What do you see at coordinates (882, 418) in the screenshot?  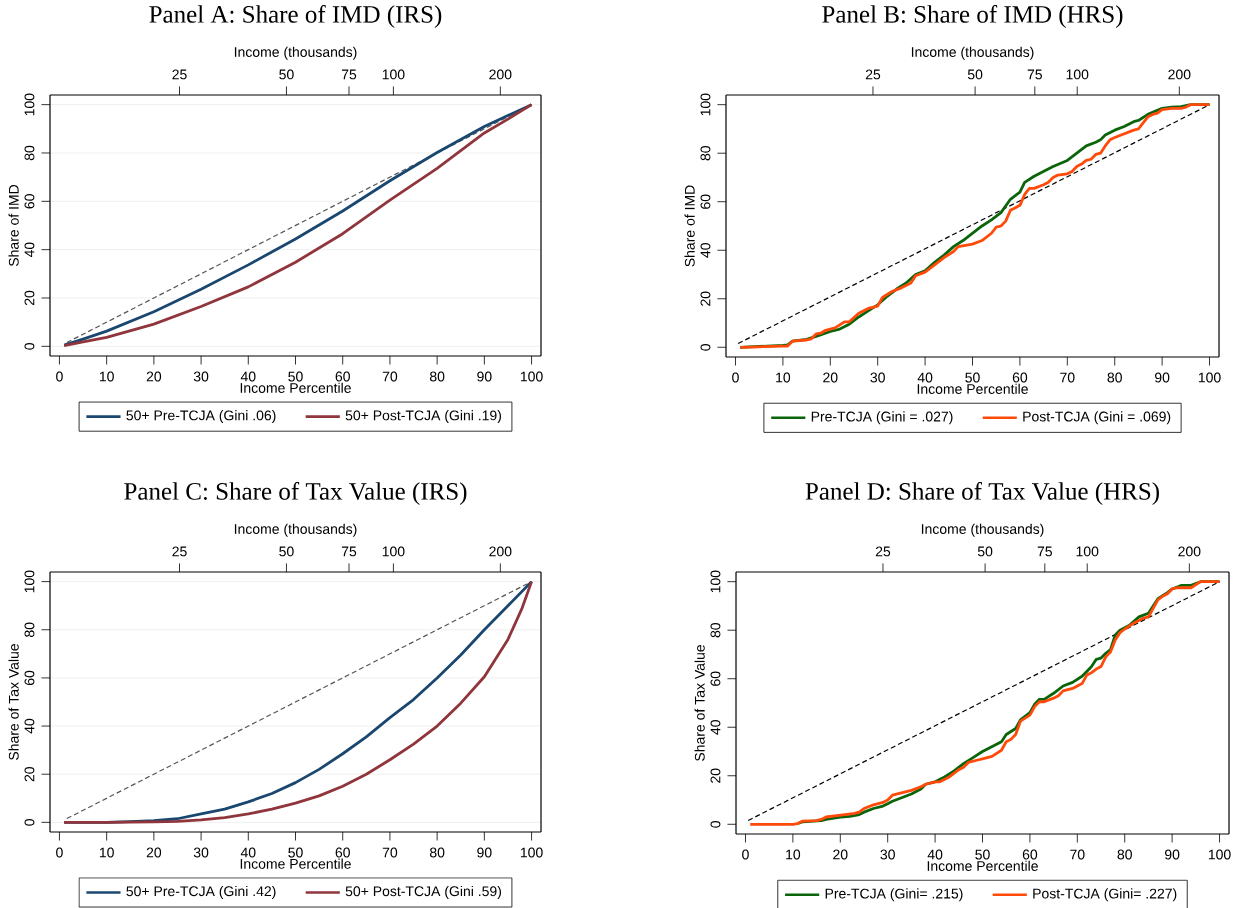 I see `legend-label: Pre-TCJA (Gini = .027)` at bounding box center [882, 418].